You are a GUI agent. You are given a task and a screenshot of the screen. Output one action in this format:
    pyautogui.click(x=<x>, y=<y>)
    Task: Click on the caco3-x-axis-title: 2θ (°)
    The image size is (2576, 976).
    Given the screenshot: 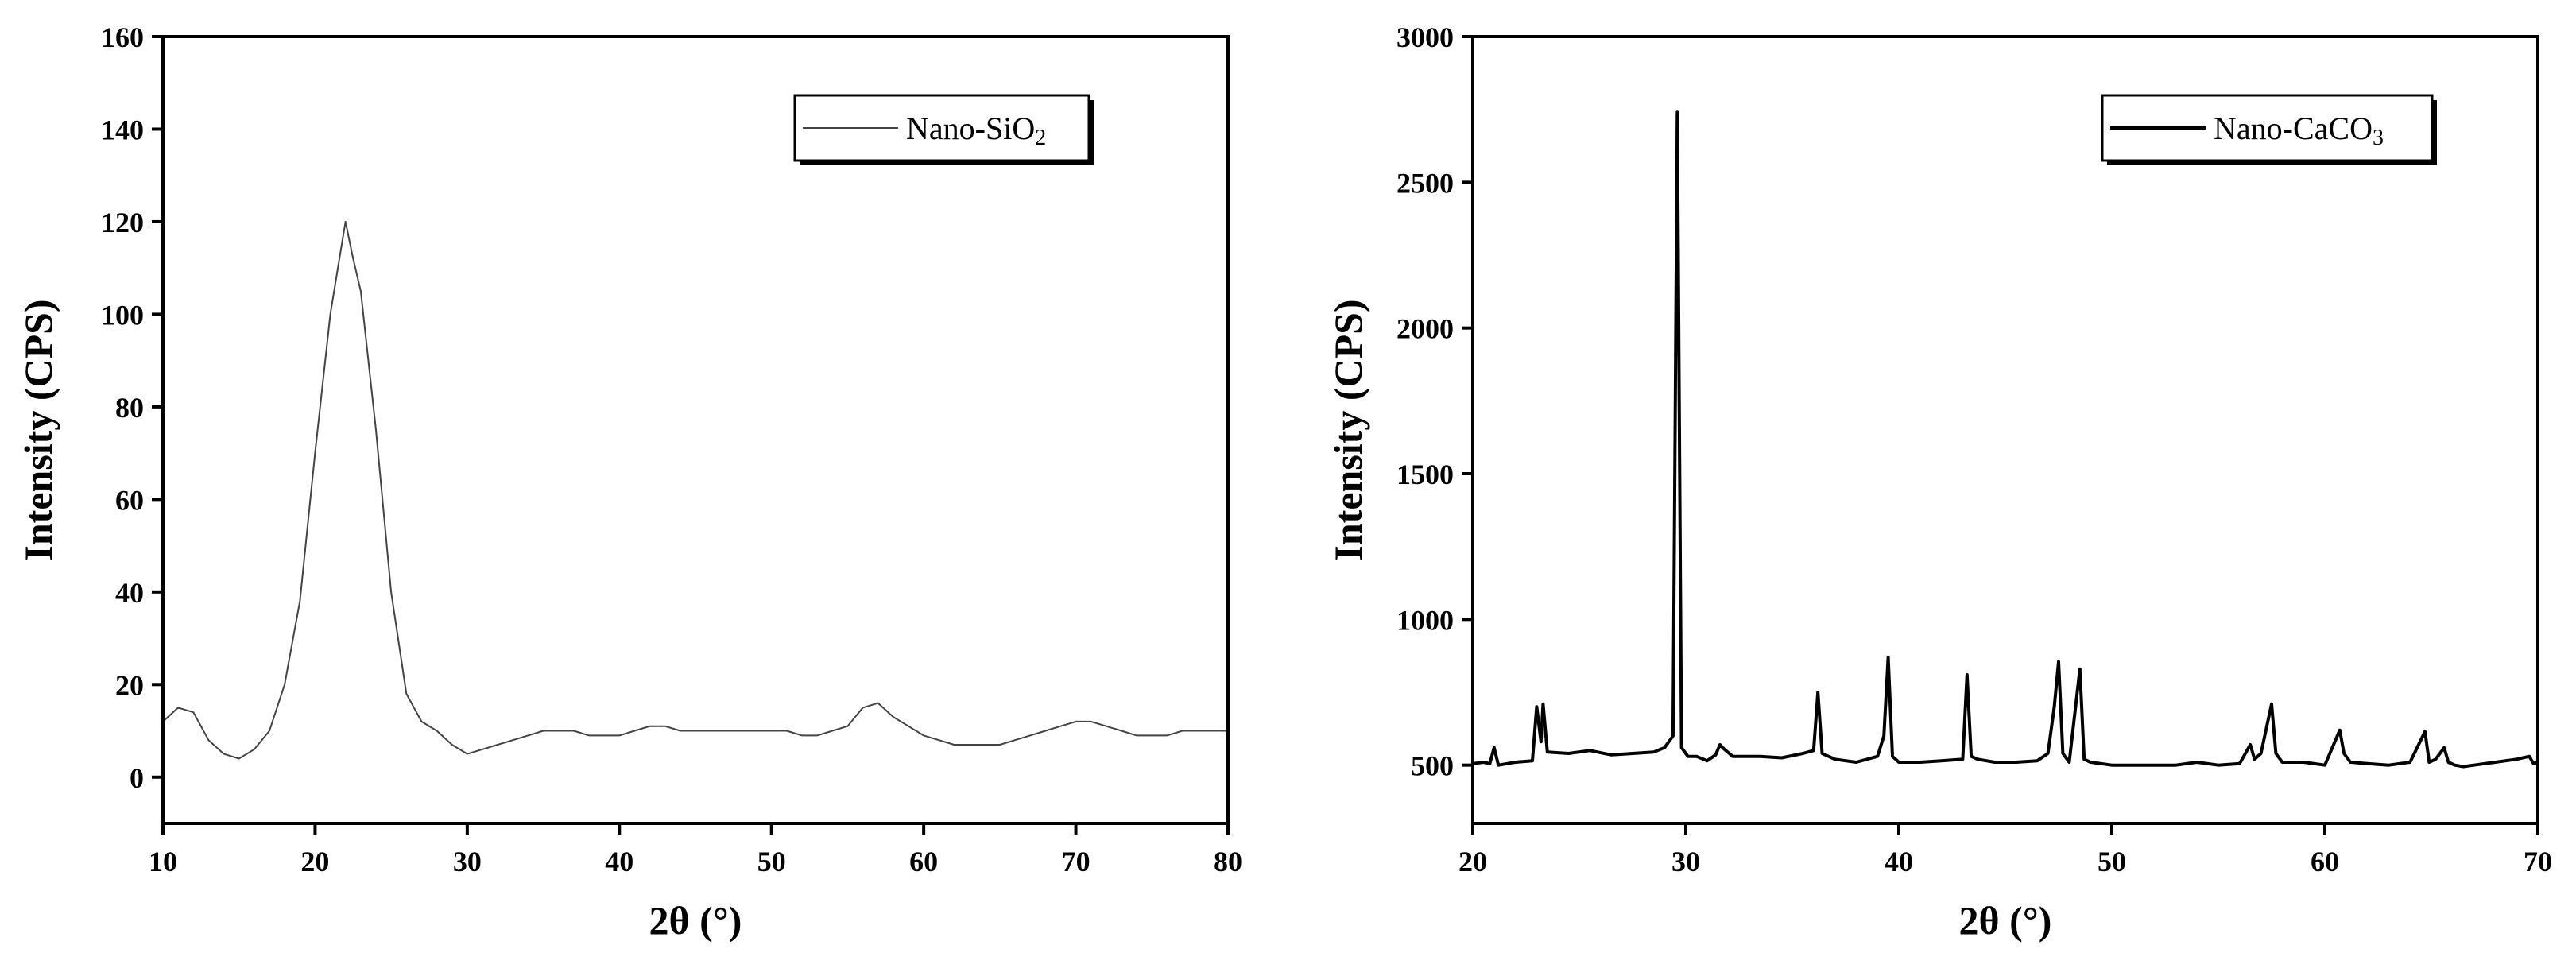 What is the action you would take?
    pyautogui.click(x=2005, y=920)
    